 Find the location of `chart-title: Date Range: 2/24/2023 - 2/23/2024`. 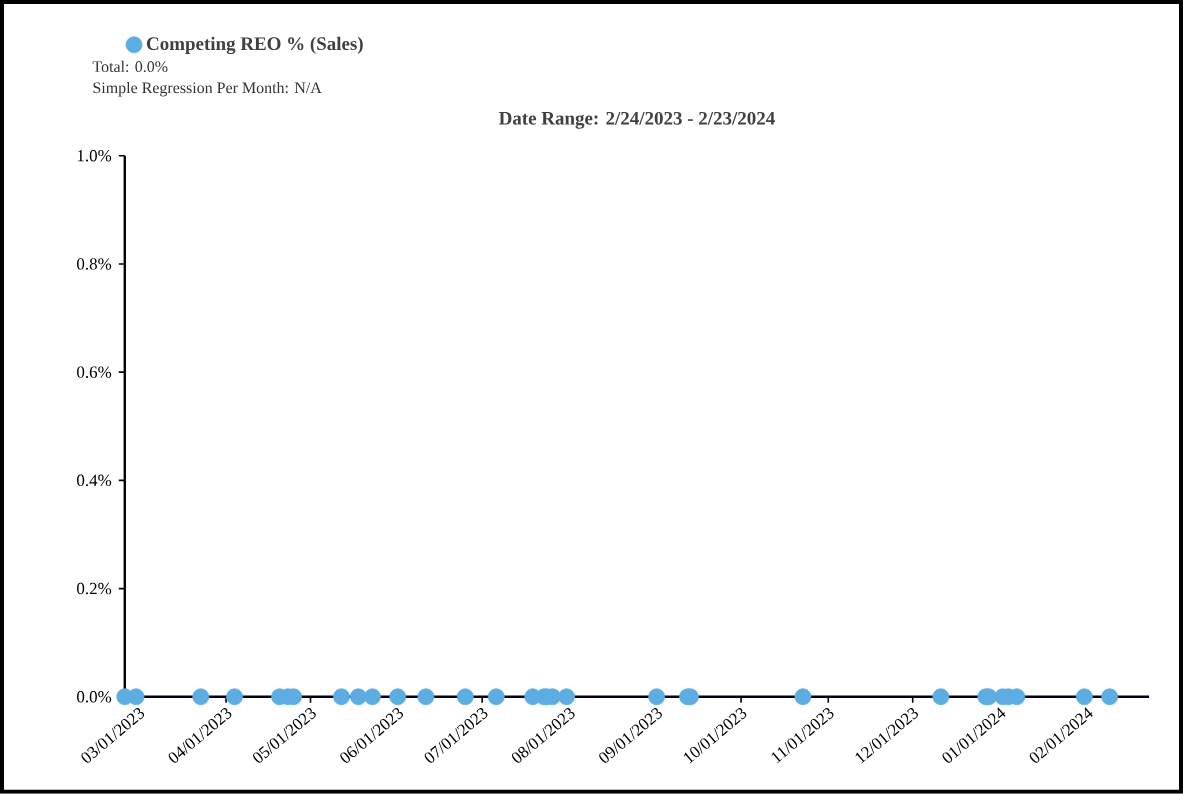

chart-title: Date Range: 2/24/2023 - 2/23/2024 is located at coordinates (636, 120).